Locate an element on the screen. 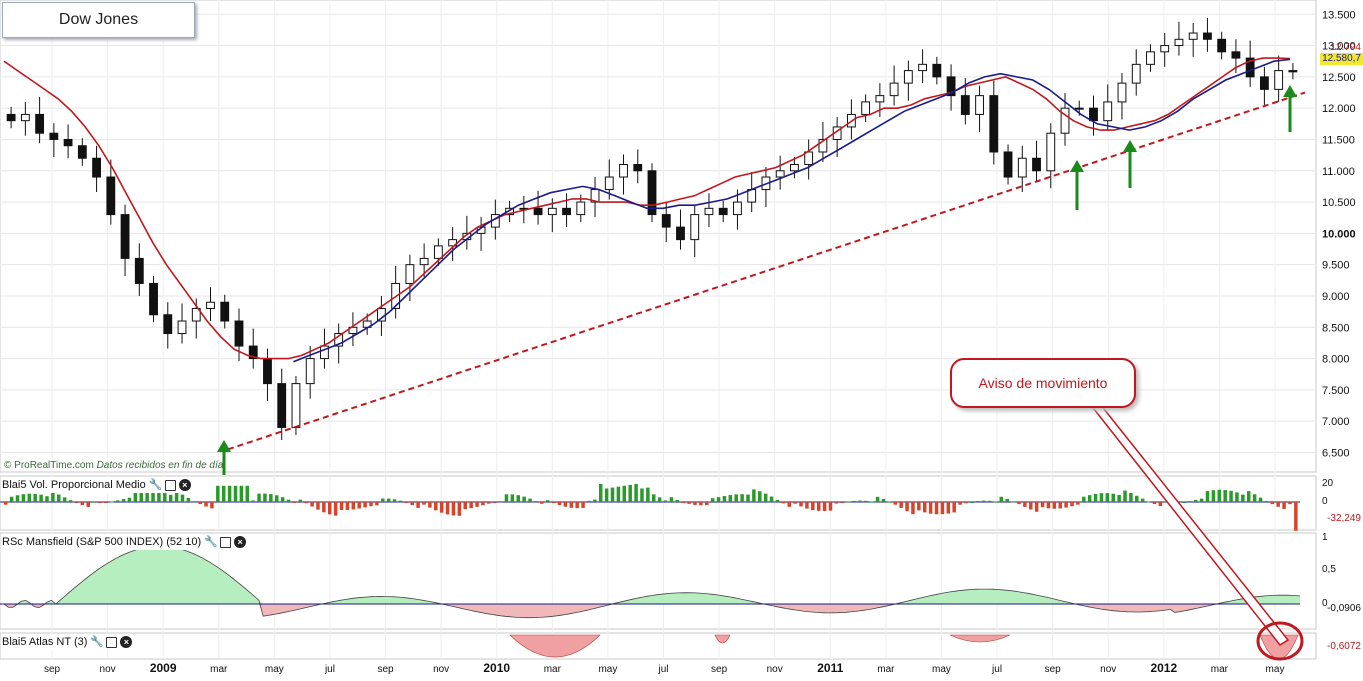 The image size is (1363, 681). volume-y-tick: 20 is located at coordinates (1328, 483).